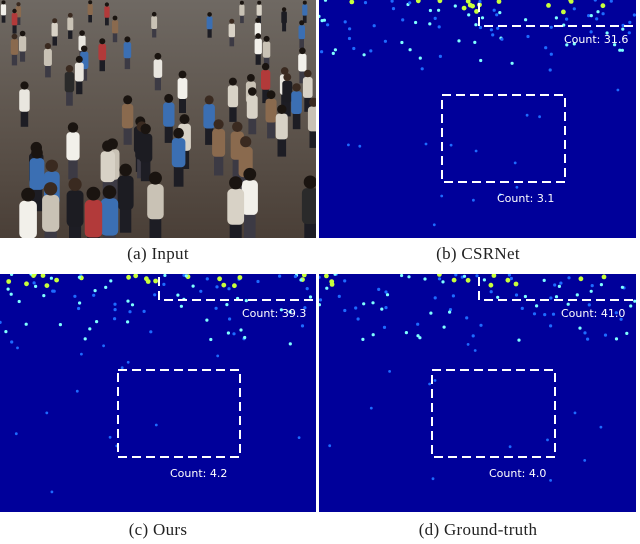  What do you see at coordinates (517, 473) in the screenshot?
I see `center-region-count: Count: 4.0` at bounding box center [517, 473].